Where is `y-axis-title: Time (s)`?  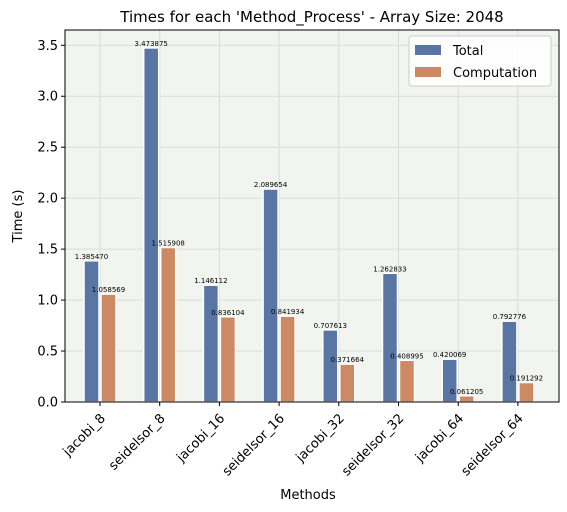
y-axis-title: Time (s) is located at coordinates (18, 217).